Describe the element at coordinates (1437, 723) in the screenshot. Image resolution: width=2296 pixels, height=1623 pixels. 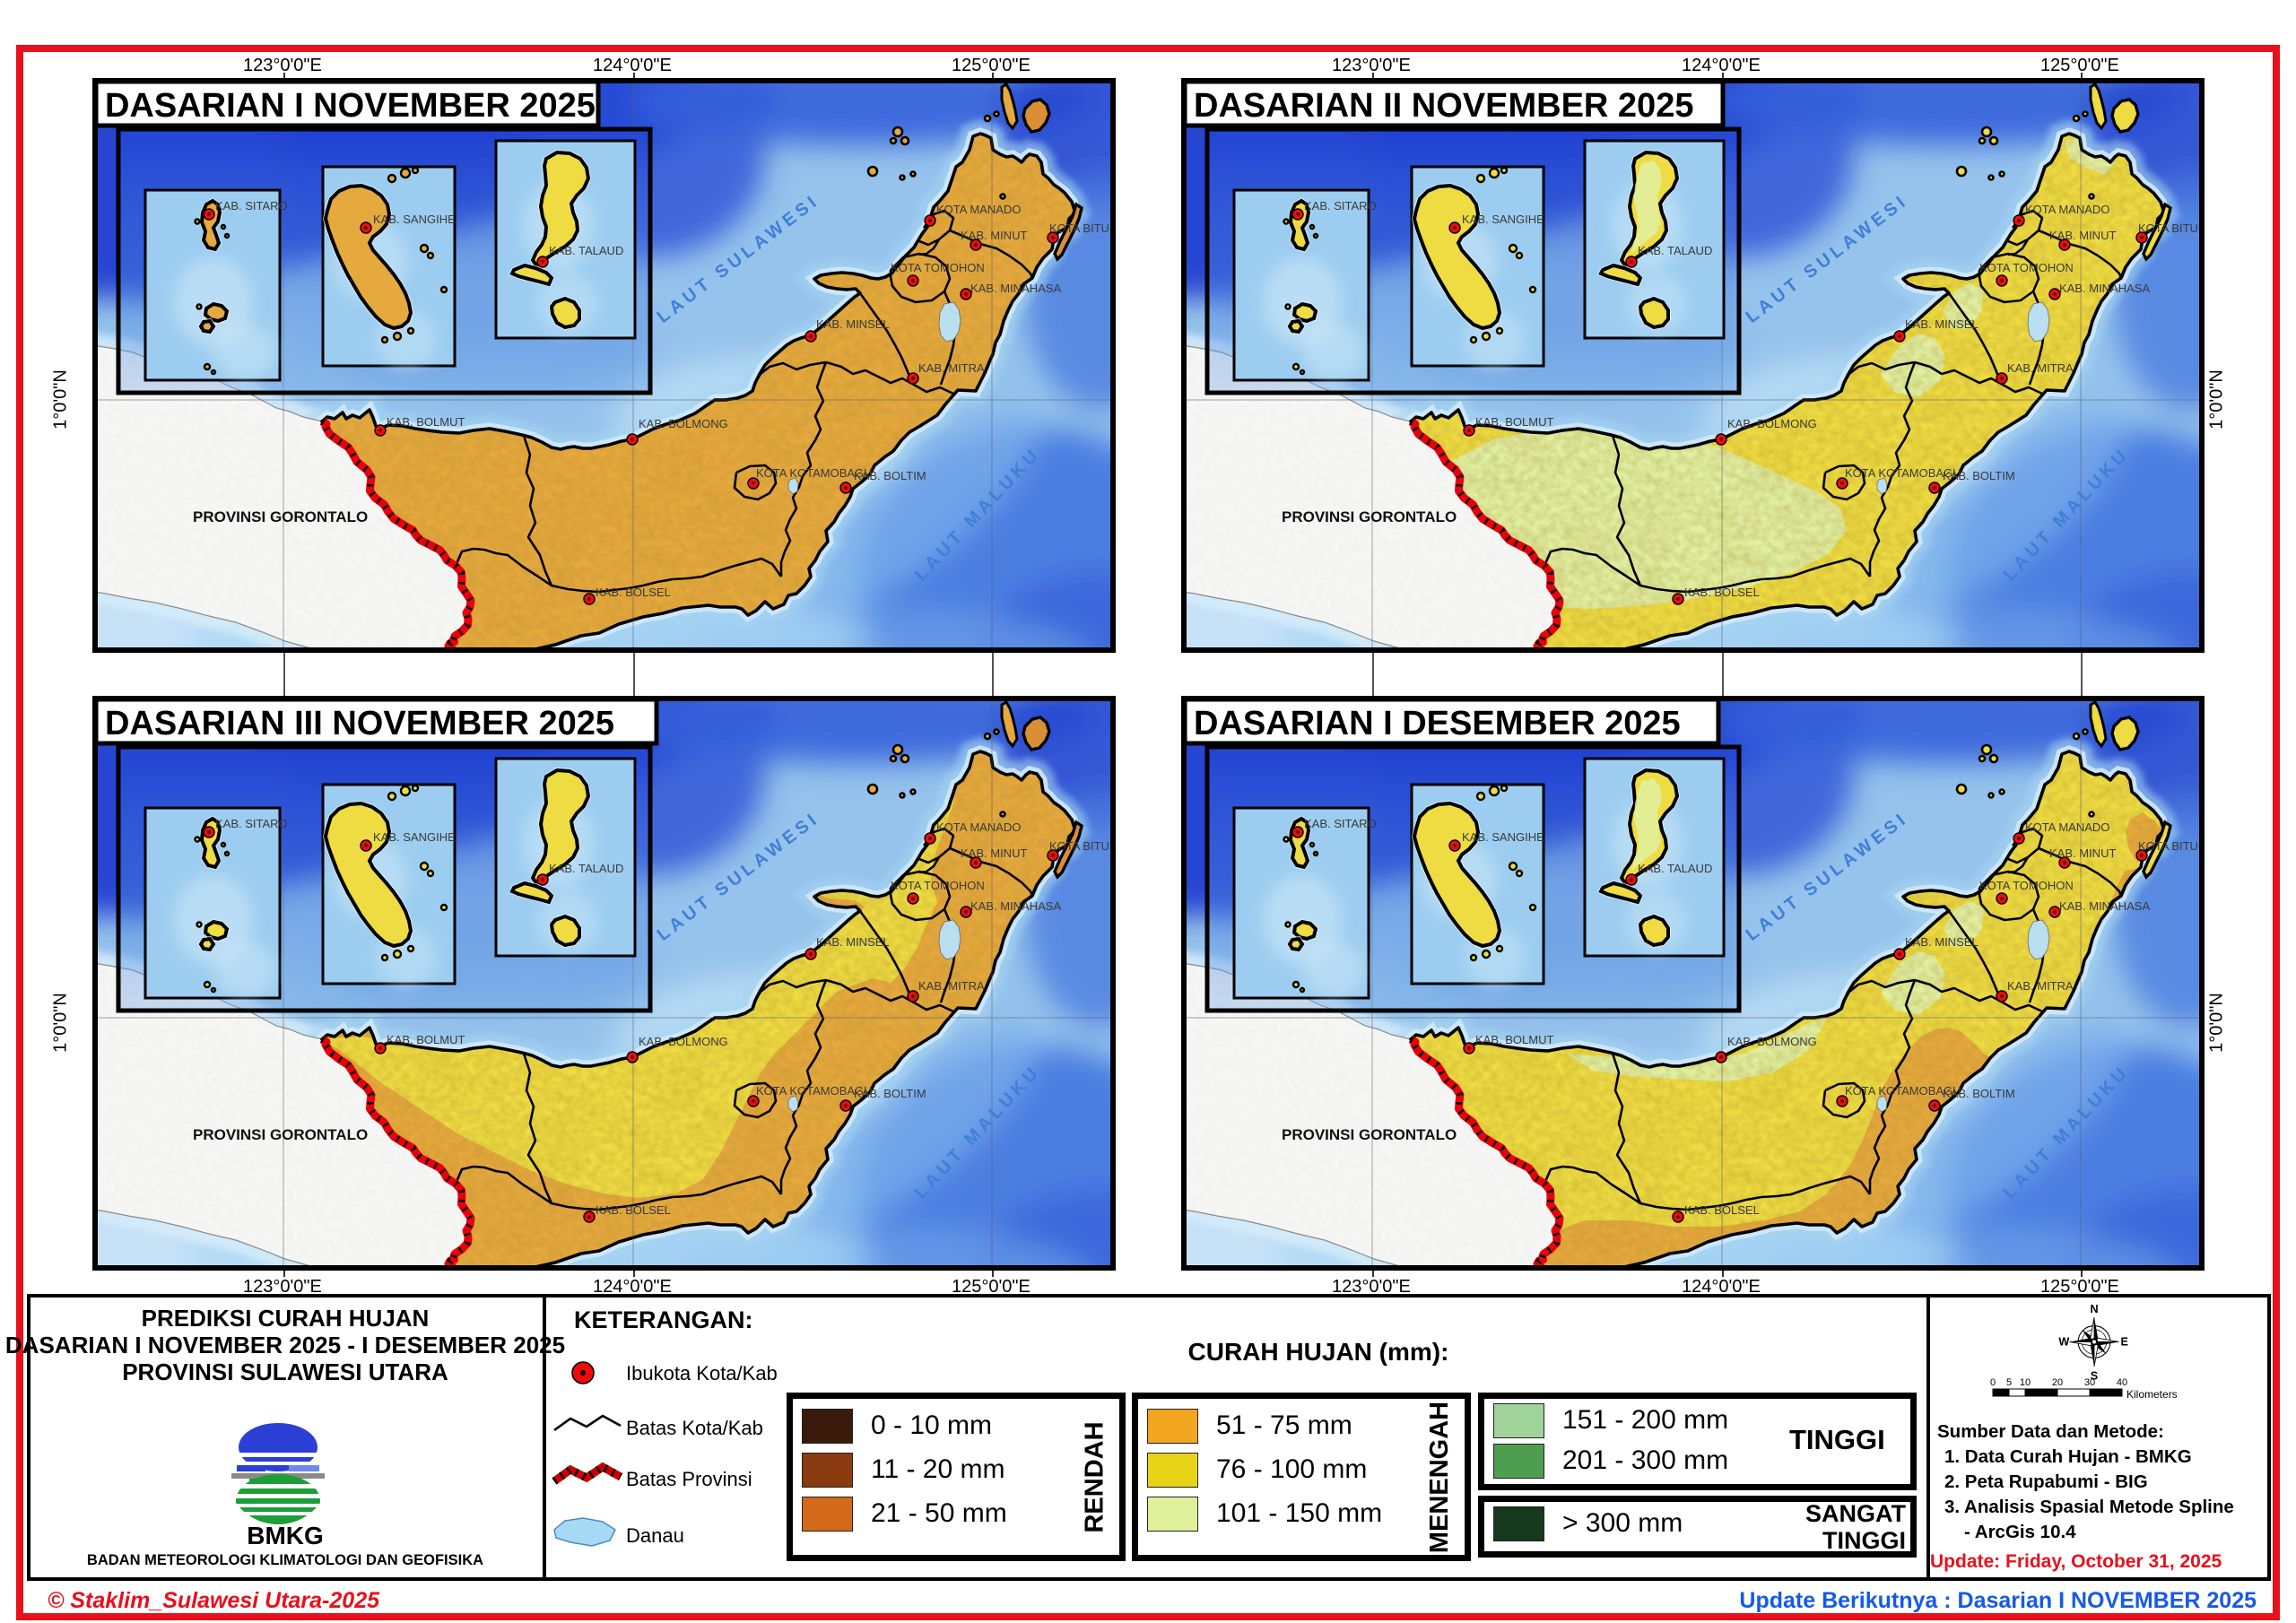
I see `svg-text: DASARIAN I DESEMBER 2025` at that location.